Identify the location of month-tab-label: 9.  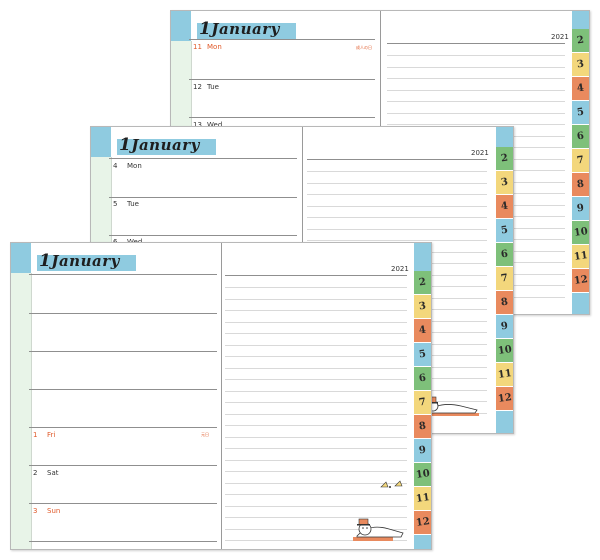
(504, 326).